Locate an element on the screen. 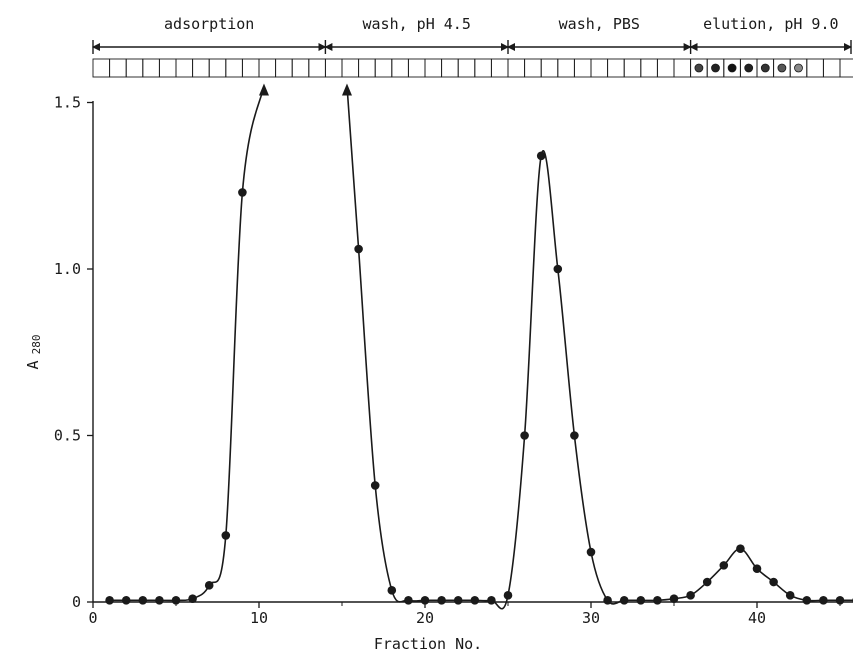  y-tick-label: 0 is located at coordinates (76, 602).